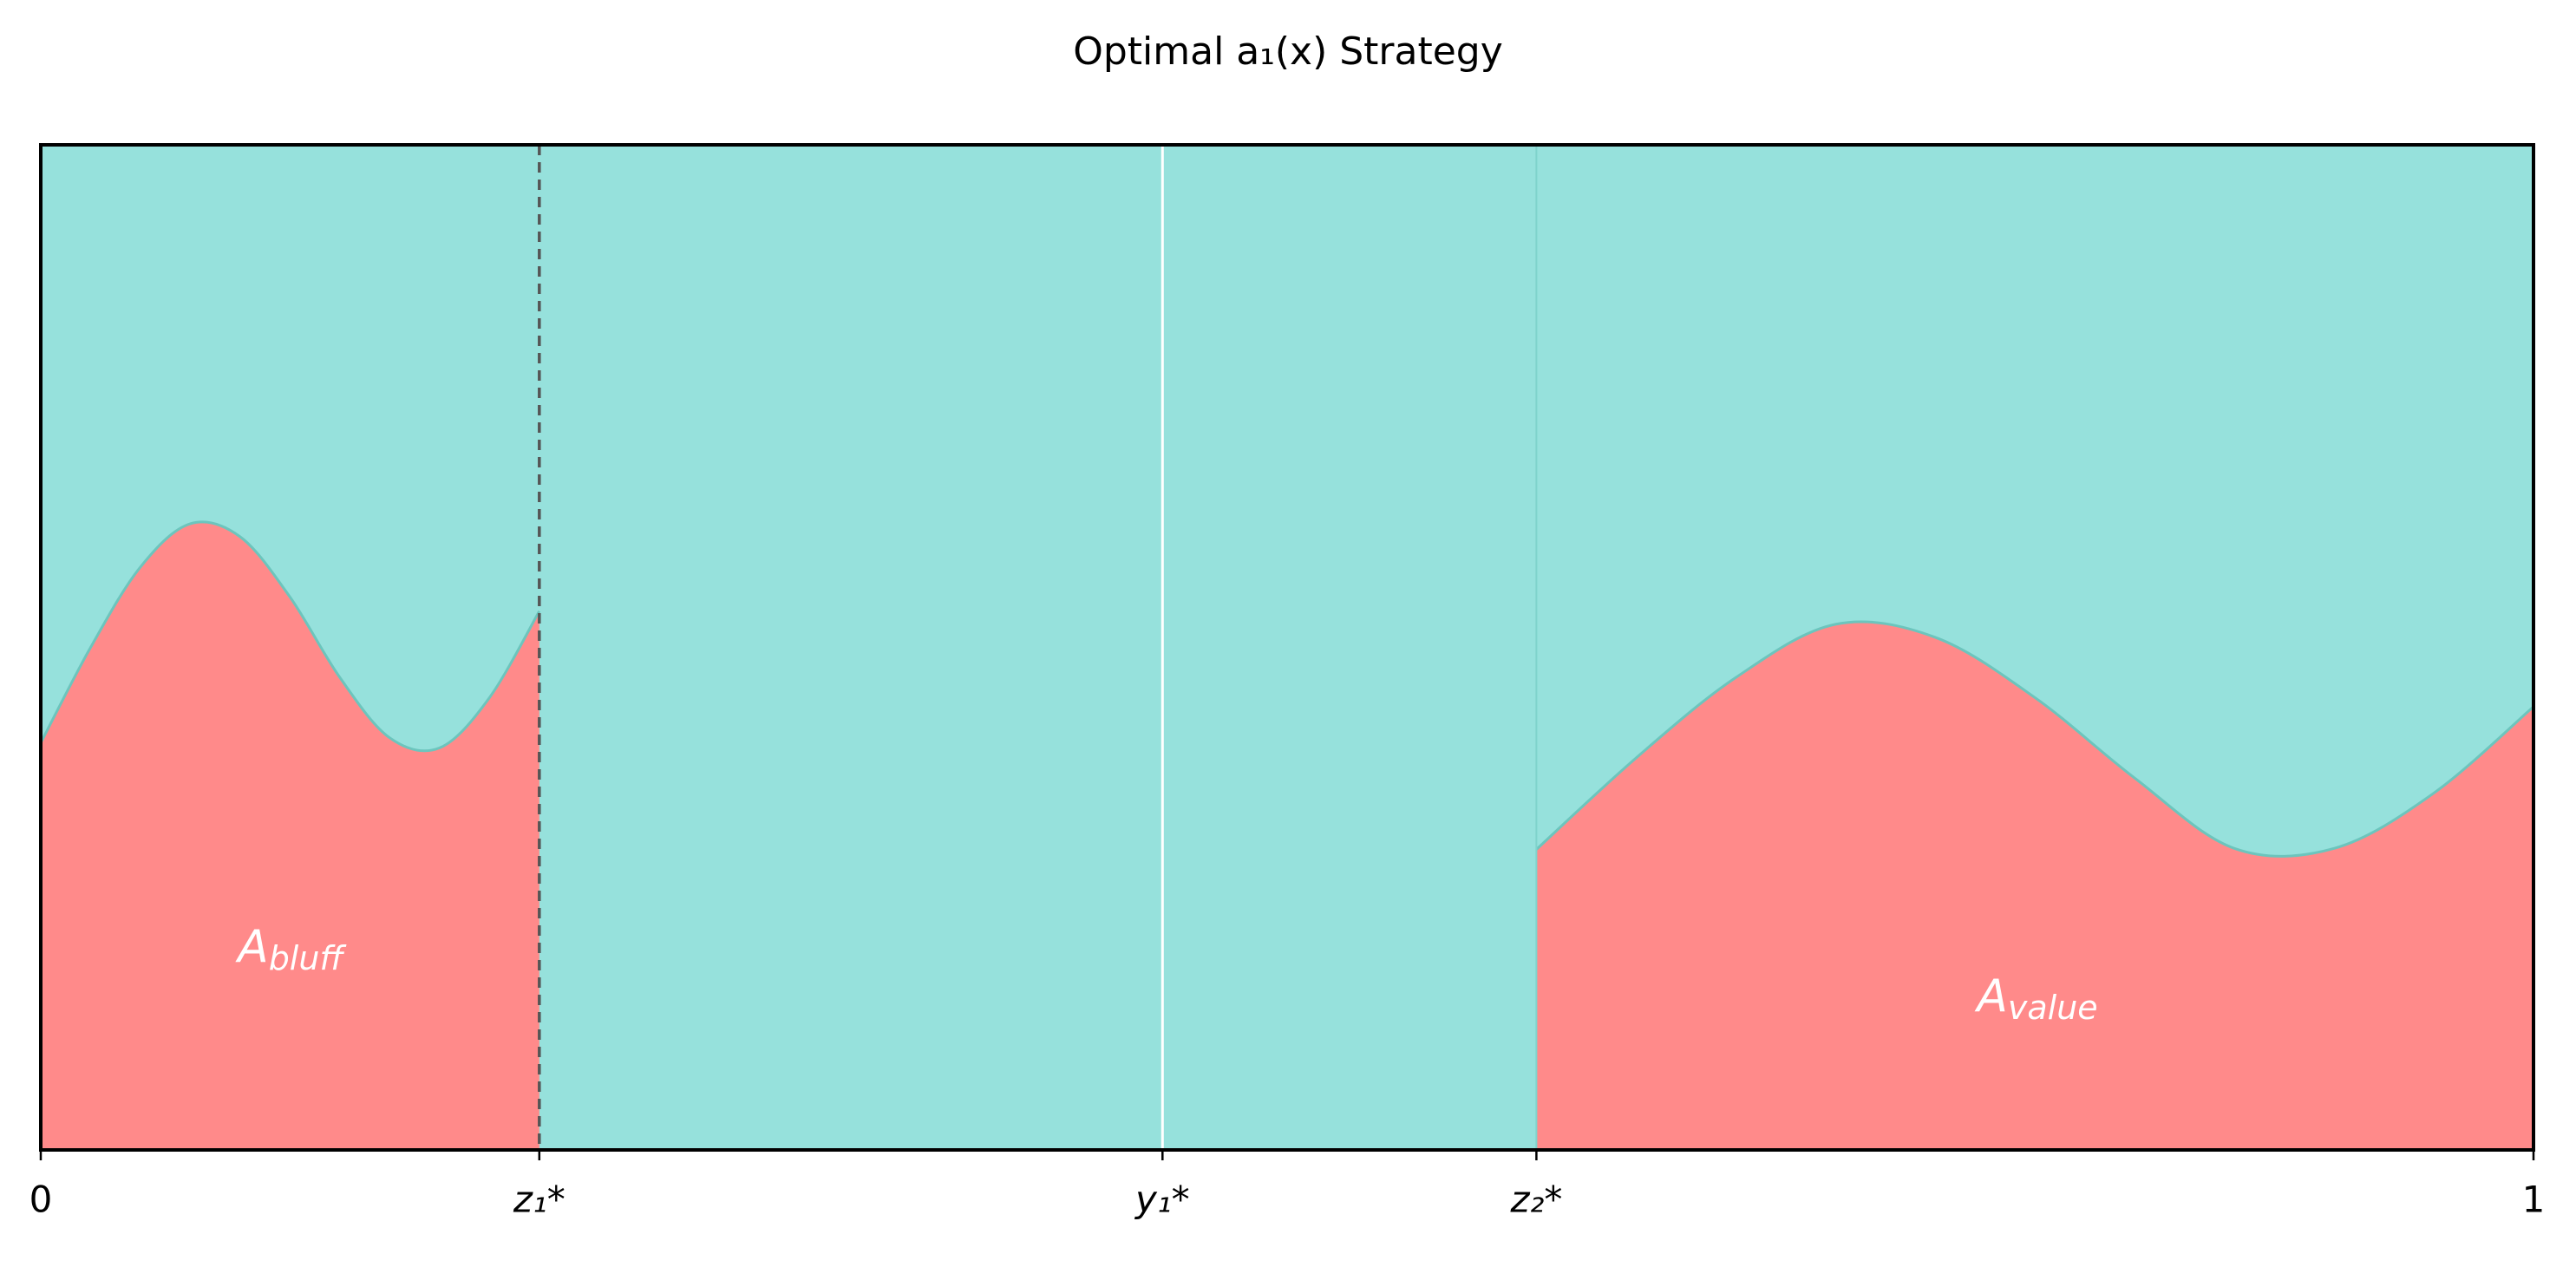 The height and width of the screenshot is (1267, 2576). What do you see at coordinates (308, 958) in the screenshot?
I see `annotation-subscript: bluff` at bounding box center [308, 958].